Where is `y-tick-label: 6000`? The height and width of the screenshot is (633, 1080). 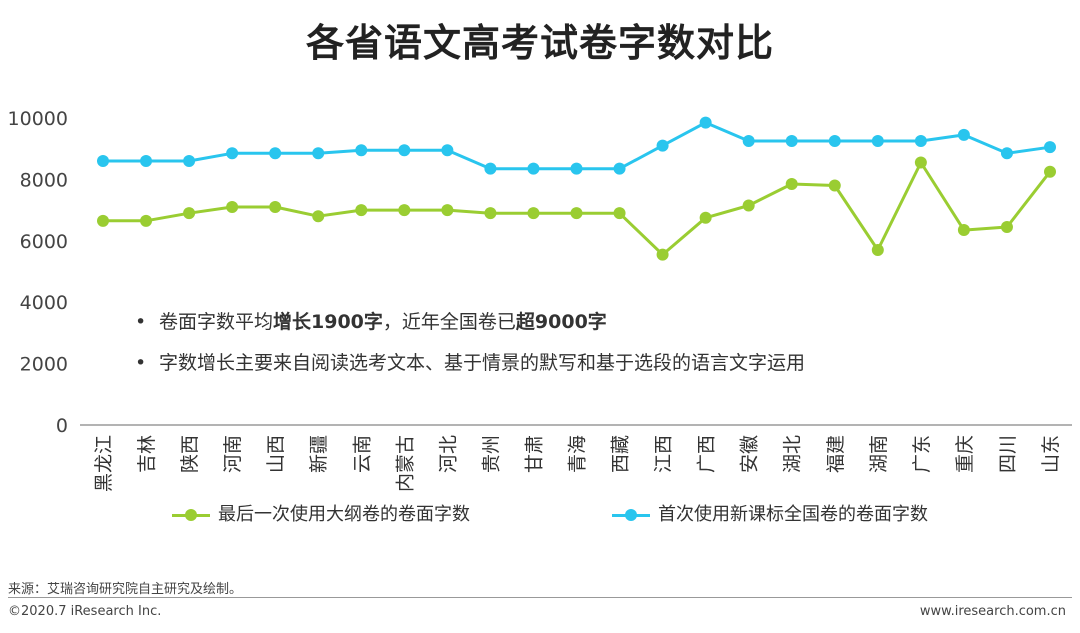 y-tick-label: 6000 is located at coordinates (44, 242).